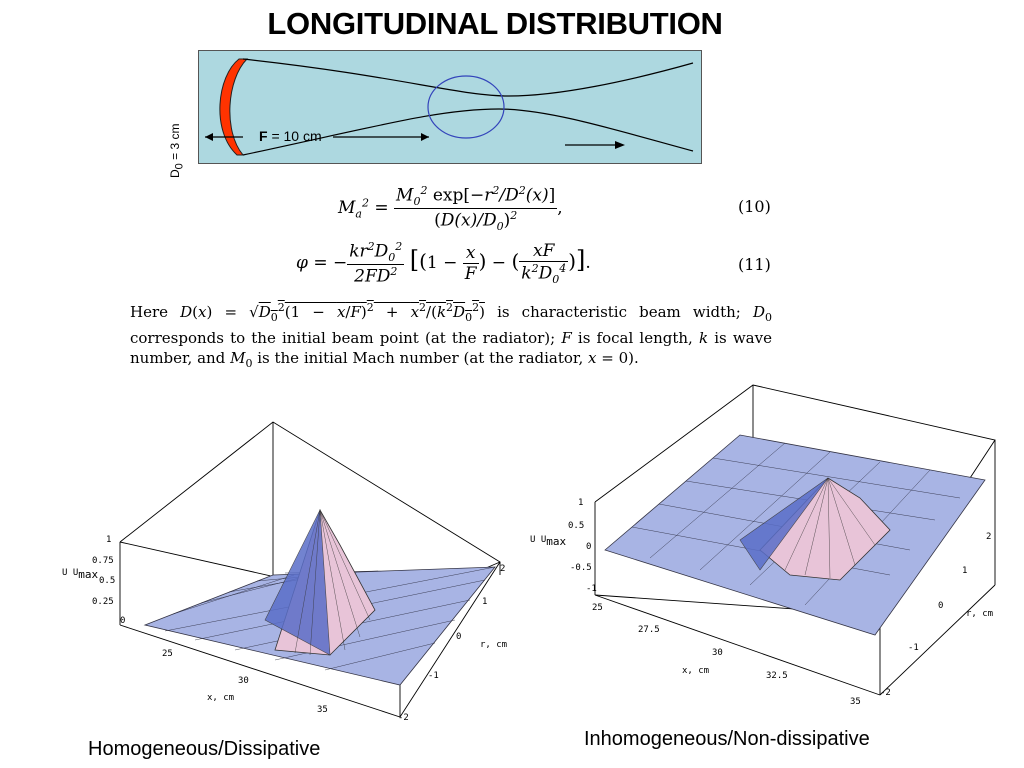 The height and width of the screenshot is (768, 1024). Describe the element at coordinates (107, 581) in the screenshot. I see `left-z-tick-3: 0.5` at that location.